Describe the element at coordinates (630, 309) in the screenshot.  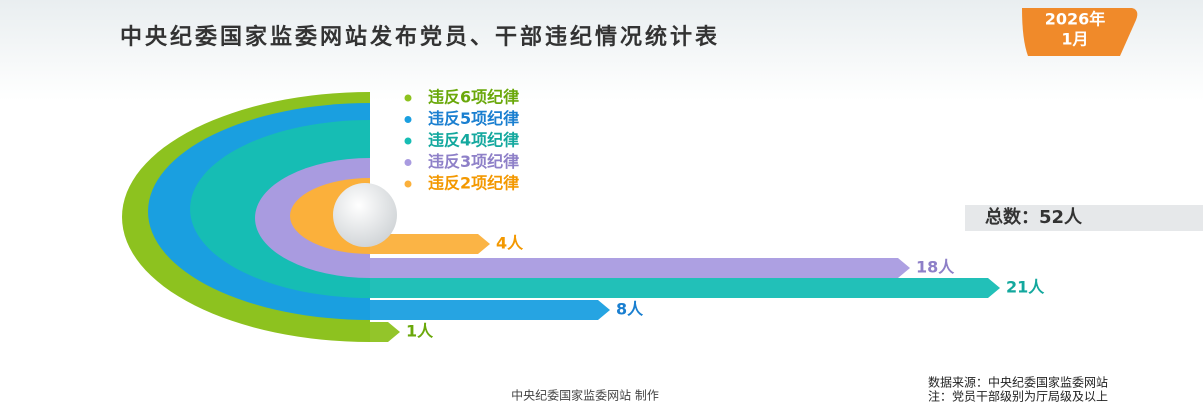
I see `value-label: 8人` at that location.